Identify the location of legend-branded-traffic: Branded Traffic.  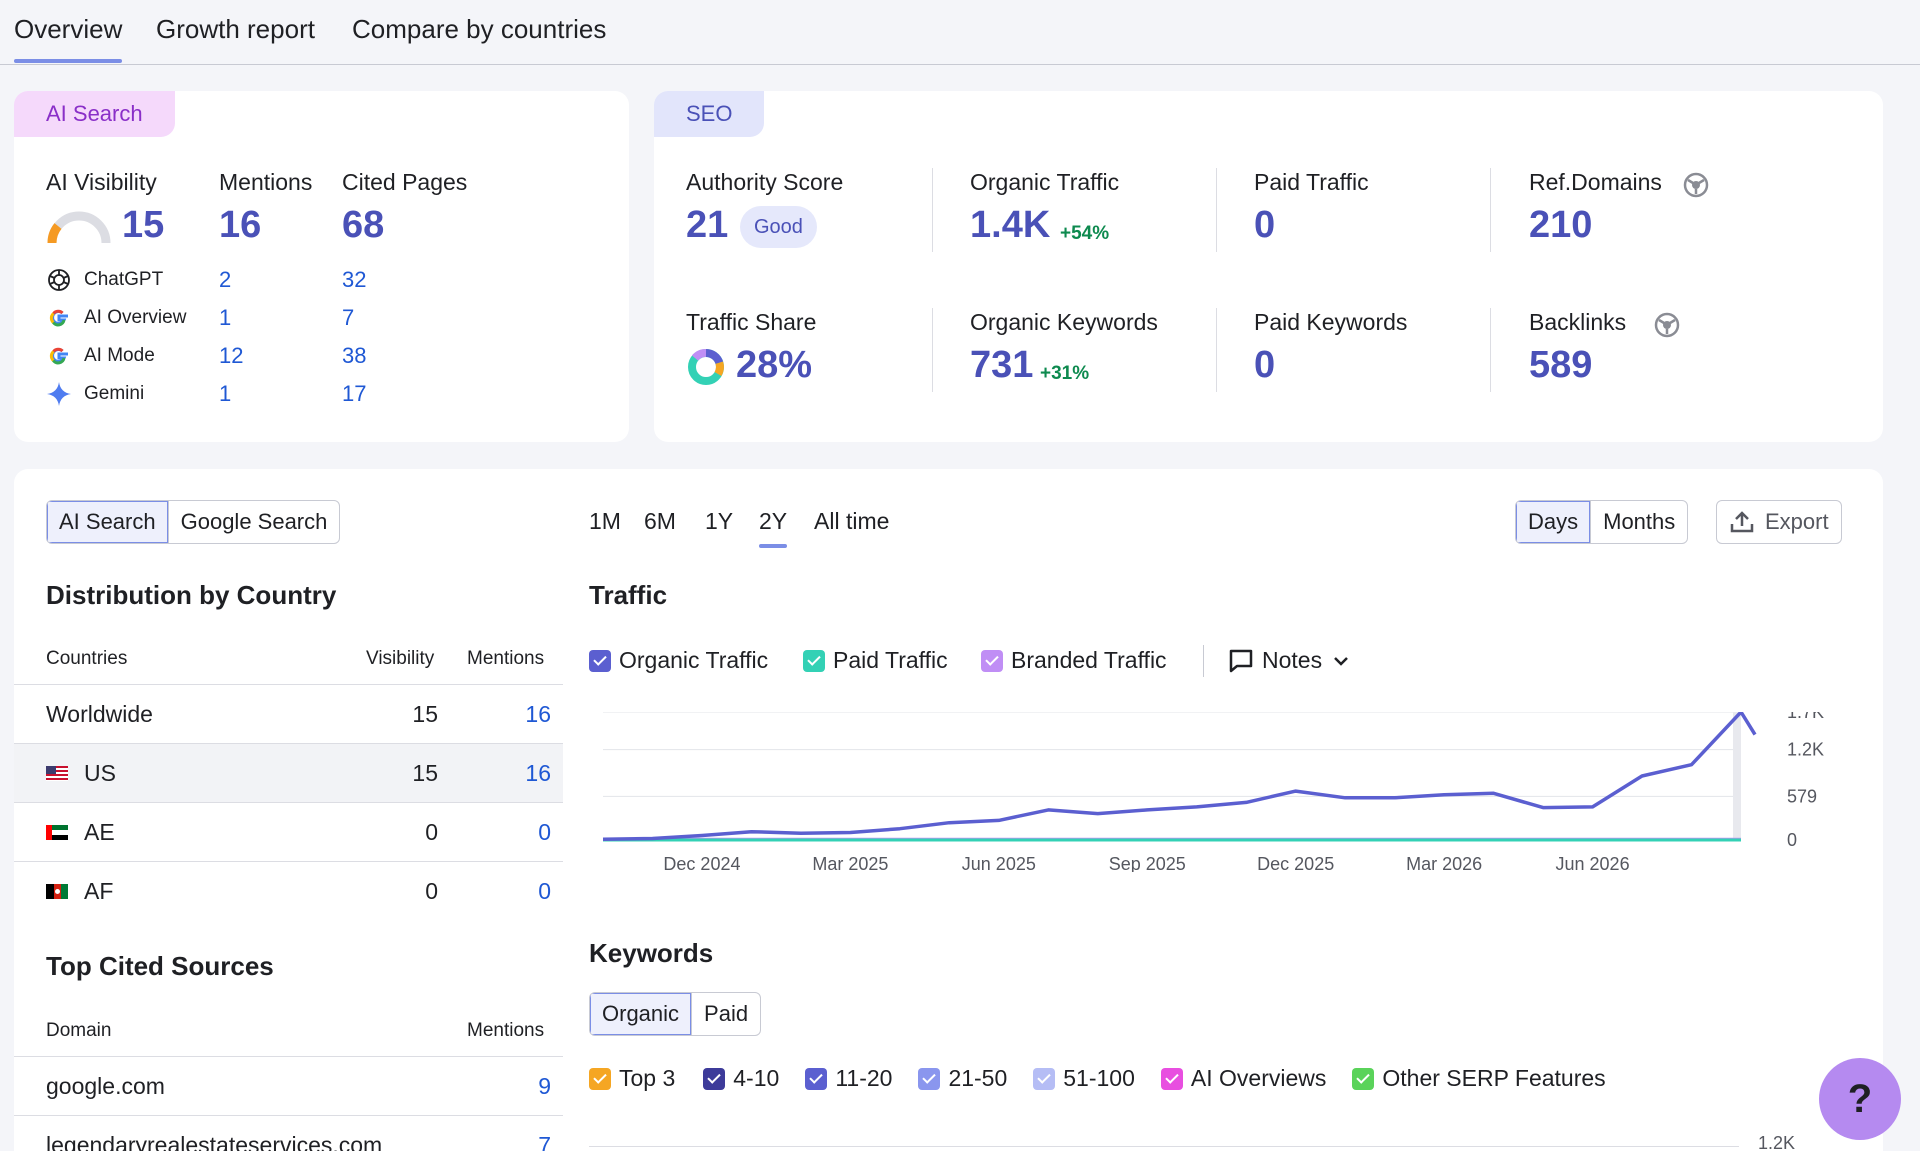
(1074, 660).